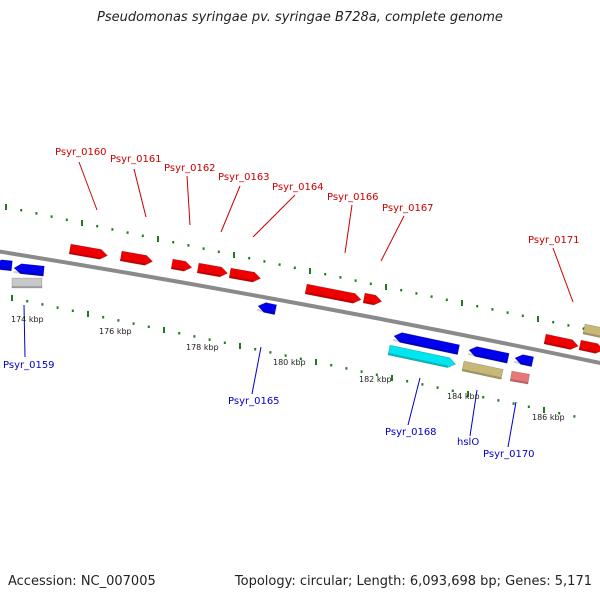 Image resolution: width=600 pixels, height=600 pixels. I want to click on kbp-label-184-kbp: 184 kbp, so click(463, 396).